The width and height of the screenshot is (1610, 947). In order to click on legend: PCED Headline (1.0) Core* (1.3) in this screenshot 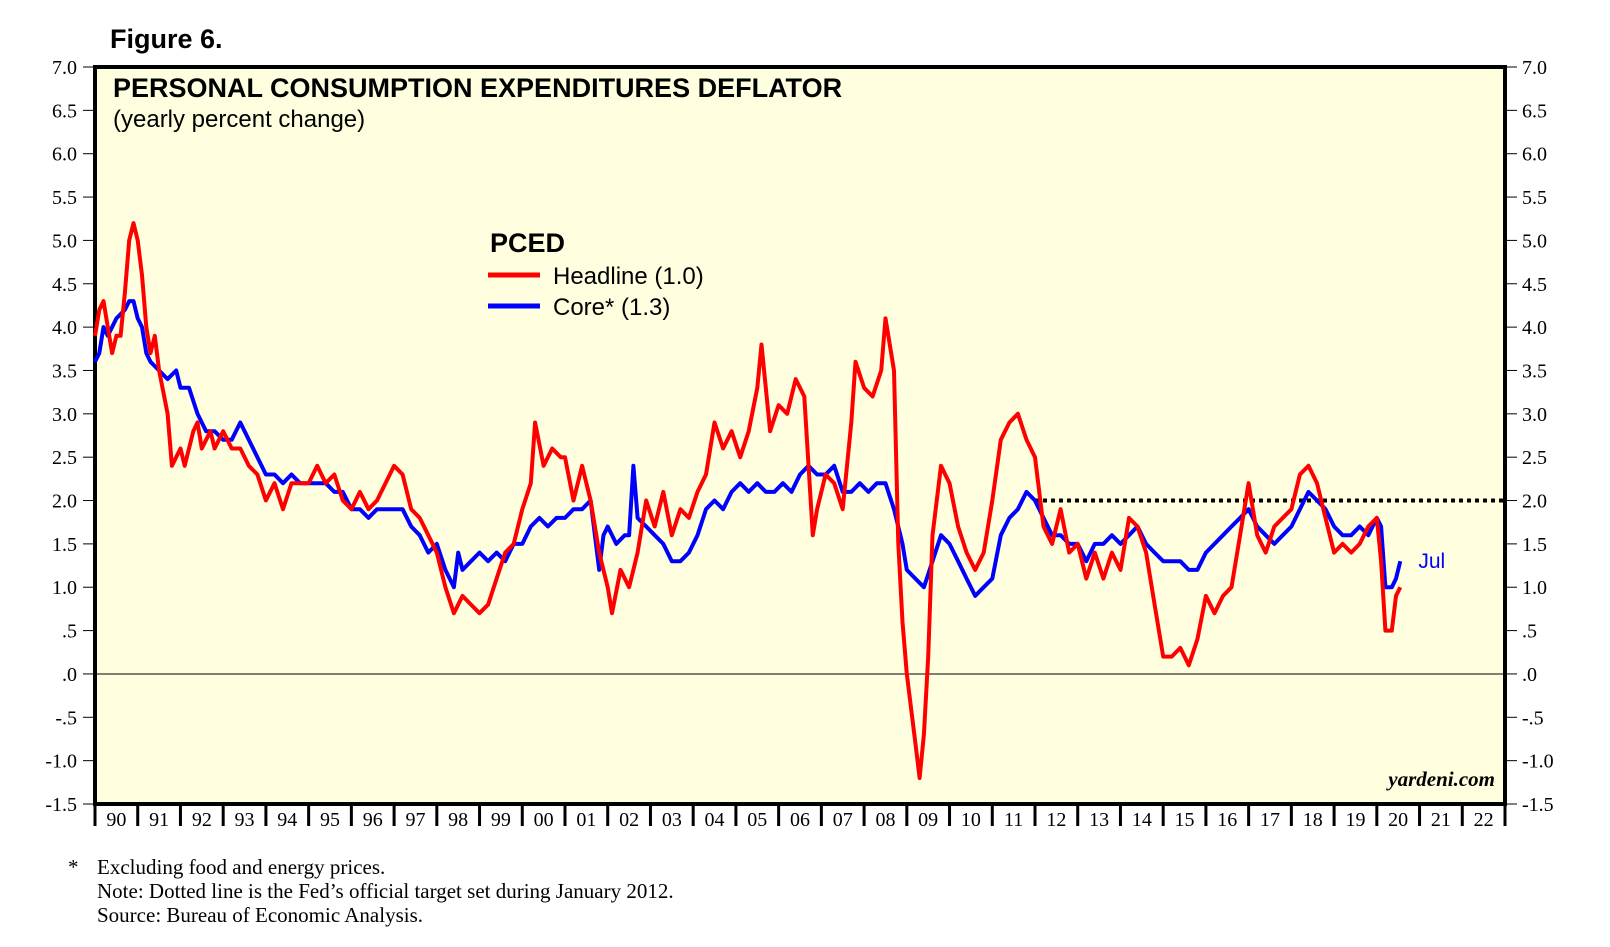, I will do `click(596, 274)`.